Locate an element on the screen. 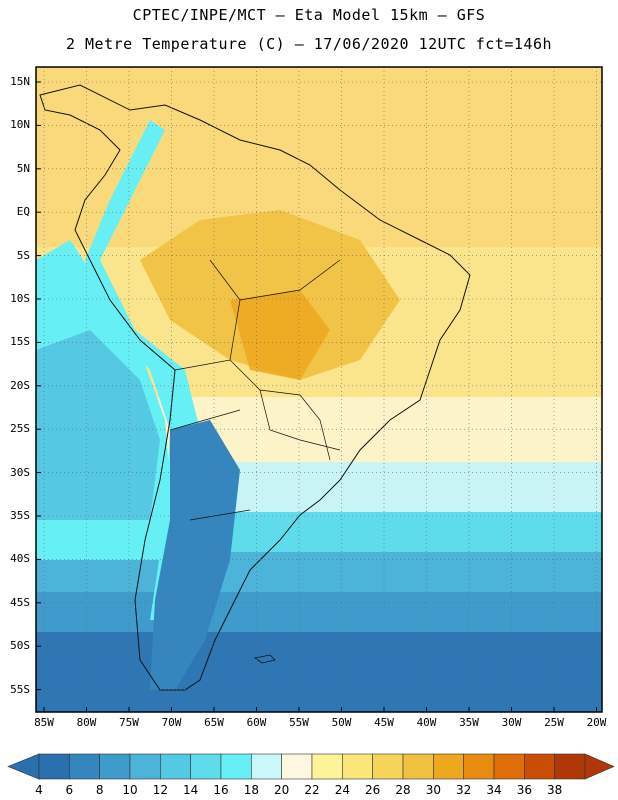 The height and width of the screenshot is (800, 618). colorbar-label: 16 is located at coordinates (221, 790).